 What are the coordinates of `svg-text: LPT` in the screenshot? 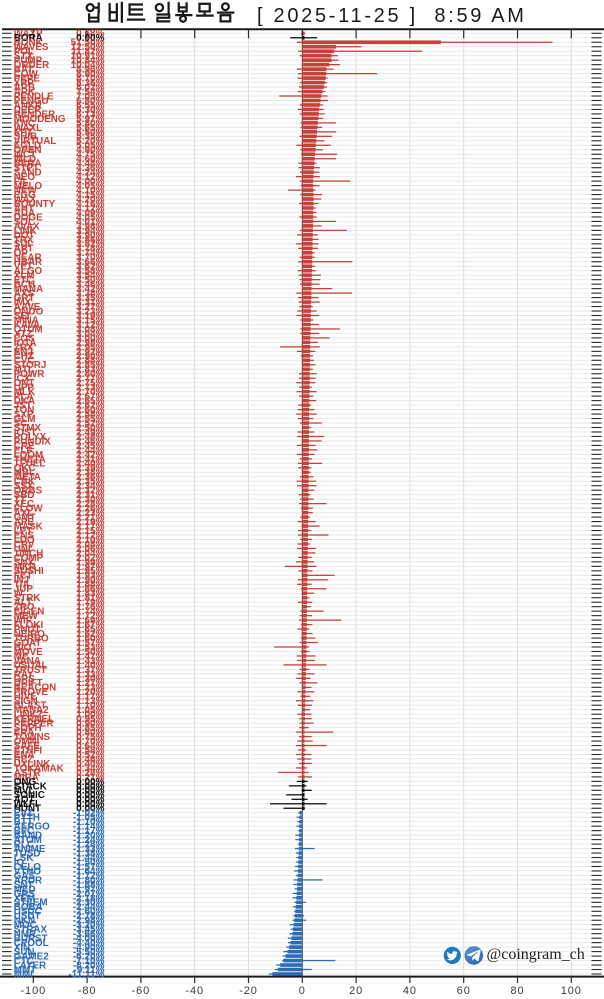 It's located at (23, 531).